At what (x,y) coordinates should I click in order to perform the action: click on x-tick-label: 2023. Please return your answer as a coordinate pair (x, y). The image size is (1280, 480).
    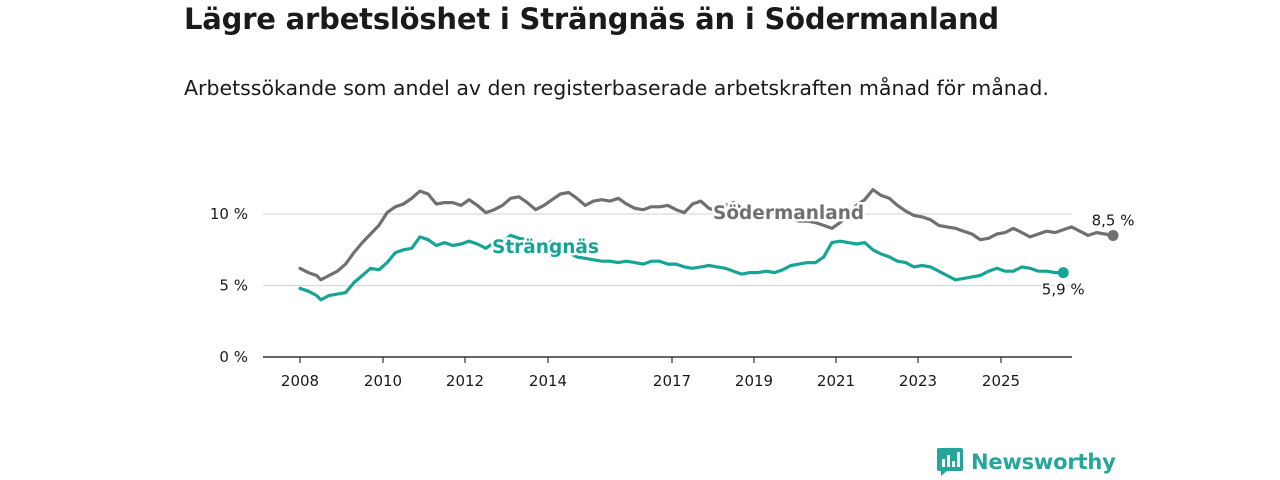
    Looking at the image, I should click on (918, 381).